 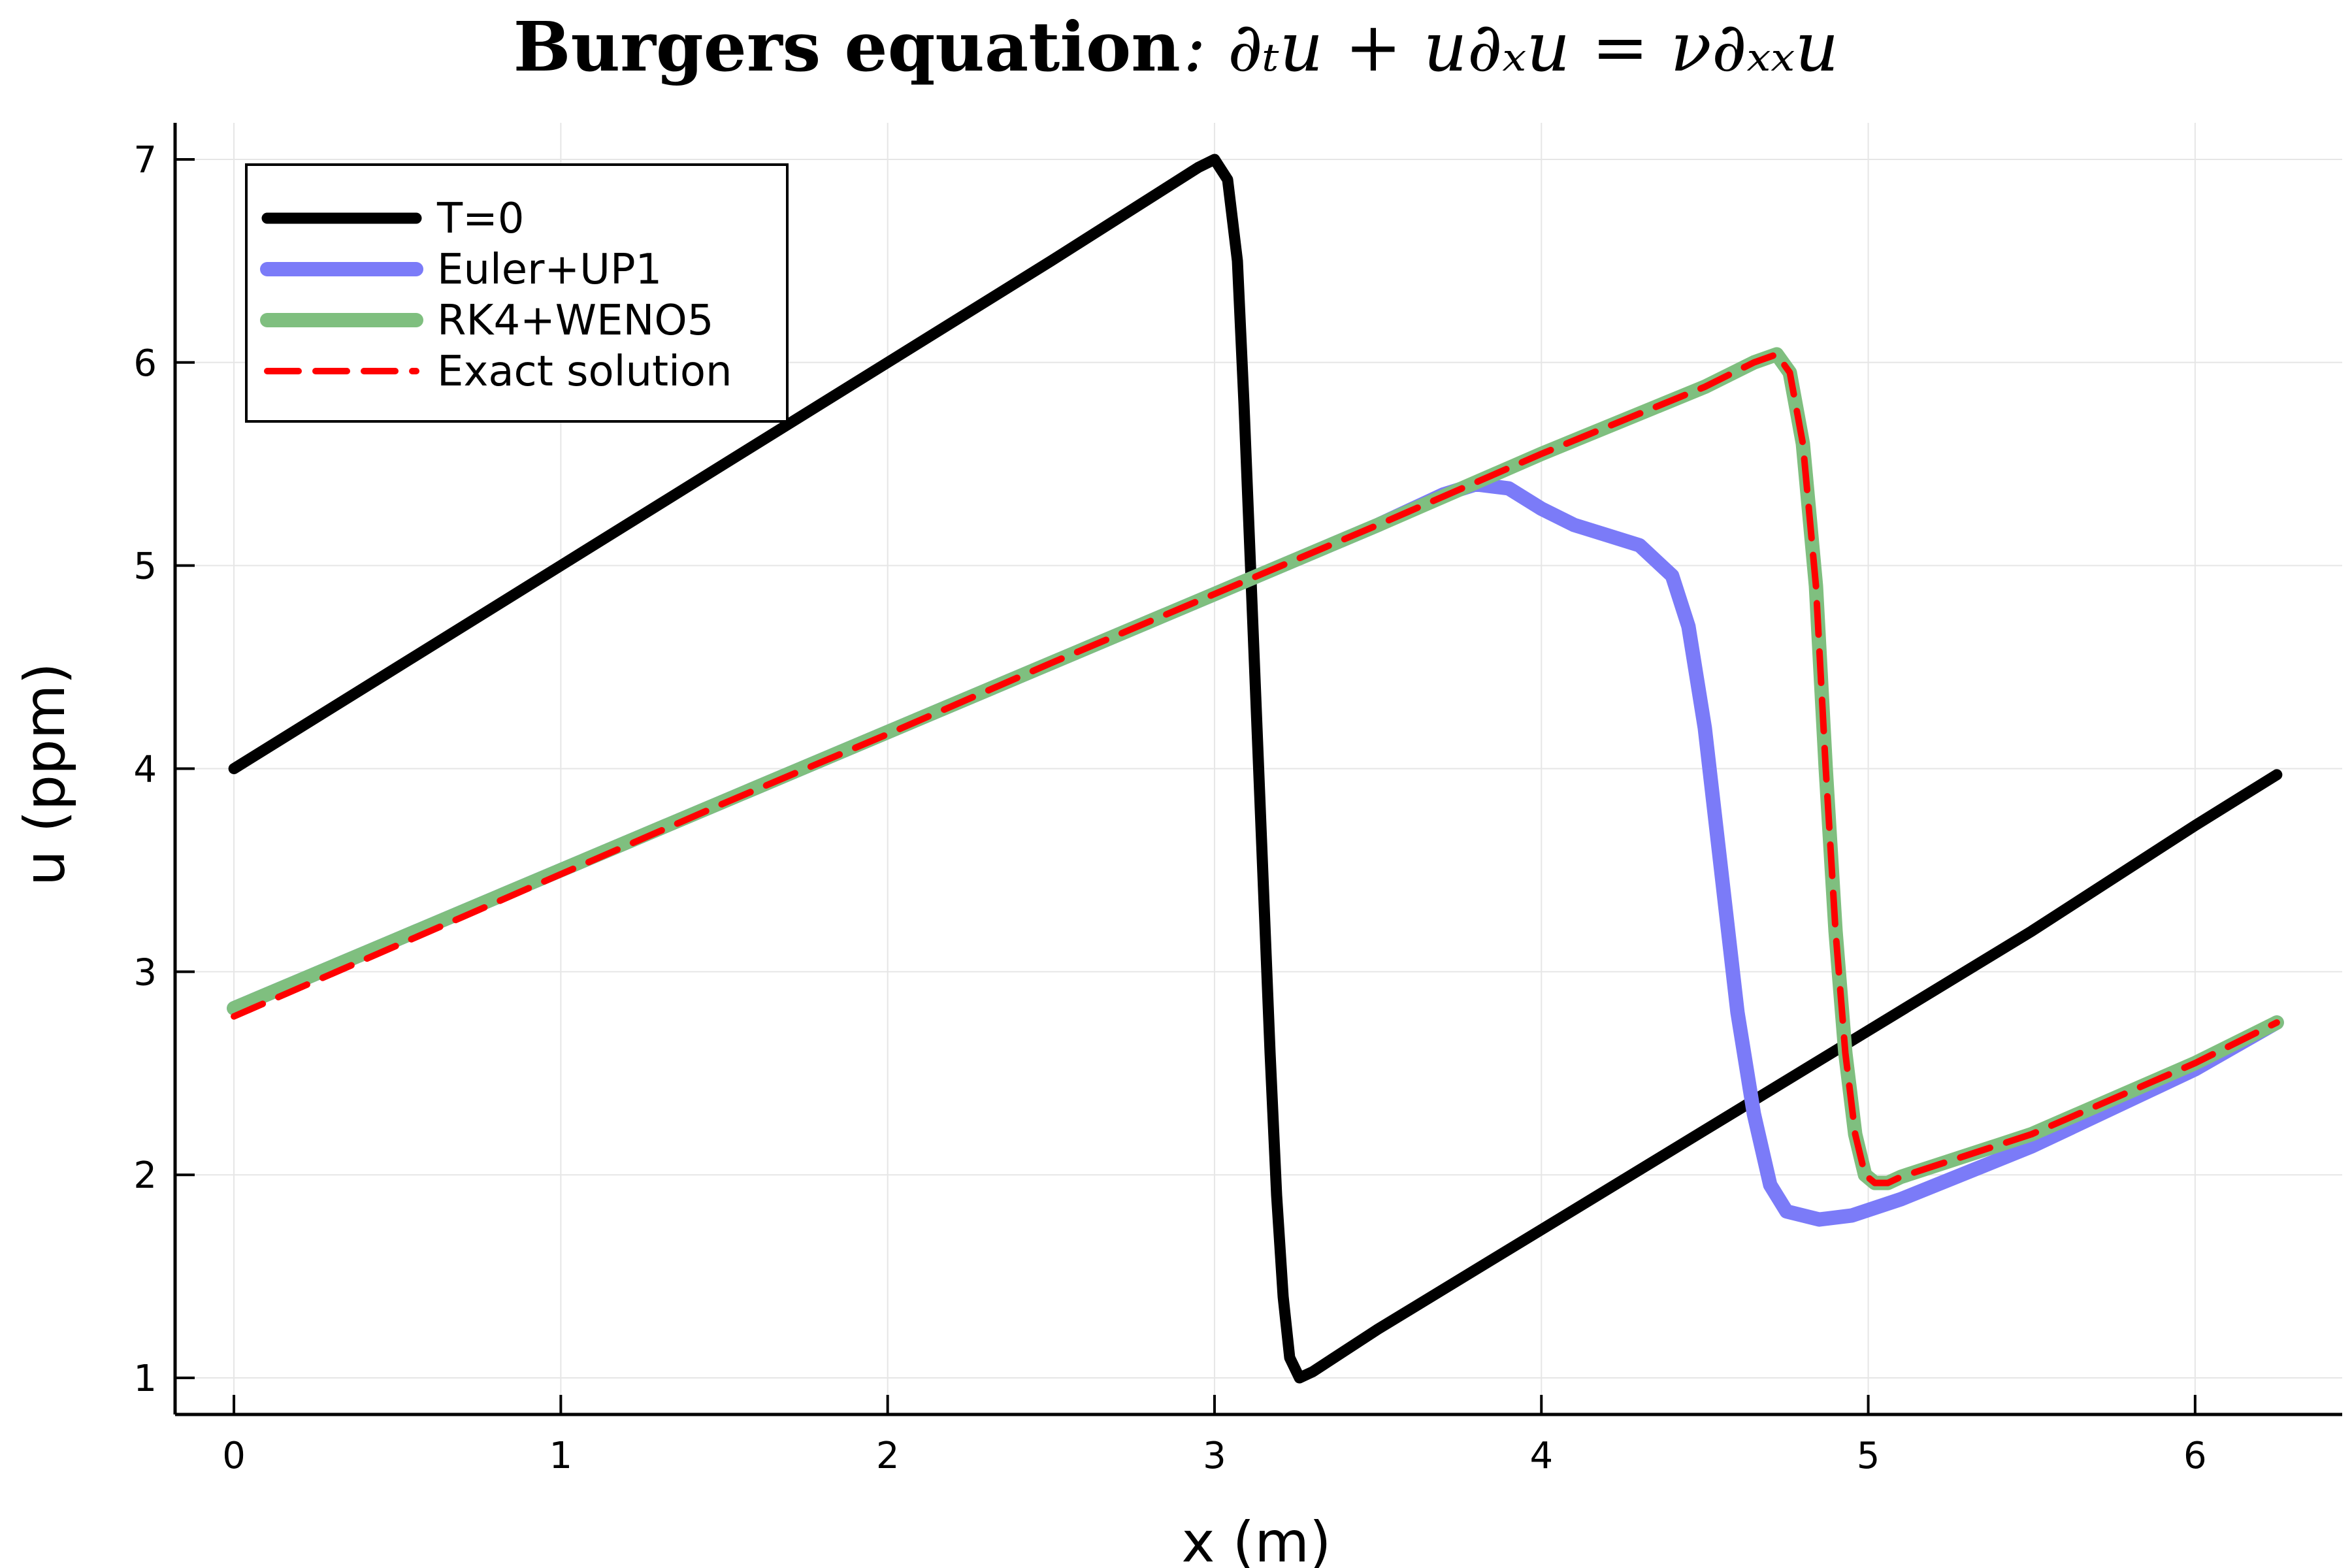 What do you see at coordinates (1541, 1456) in the screenshot?
I see `x-tick-label-4: 4` at bounding box center [1541, 1456].